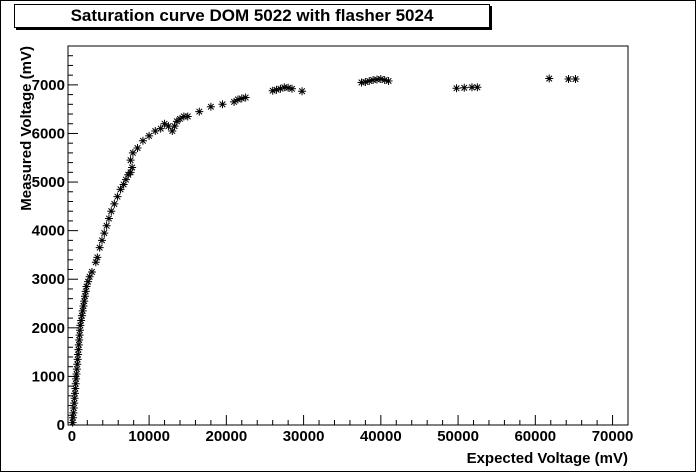  I want to click on y-axis-label: Measured Voltage (mV), so click(26, 128).